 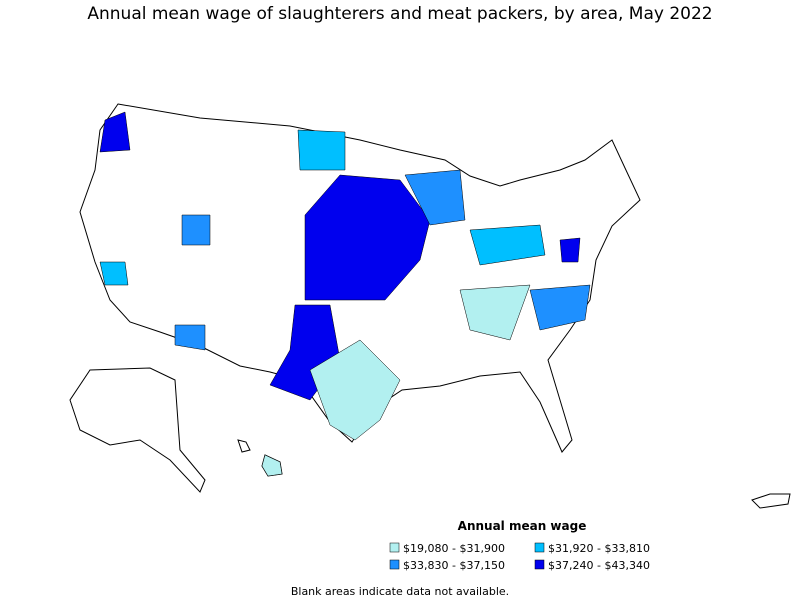 I want to click on legend-label: $19,080 - $31,900, so click(x=454, y=548).